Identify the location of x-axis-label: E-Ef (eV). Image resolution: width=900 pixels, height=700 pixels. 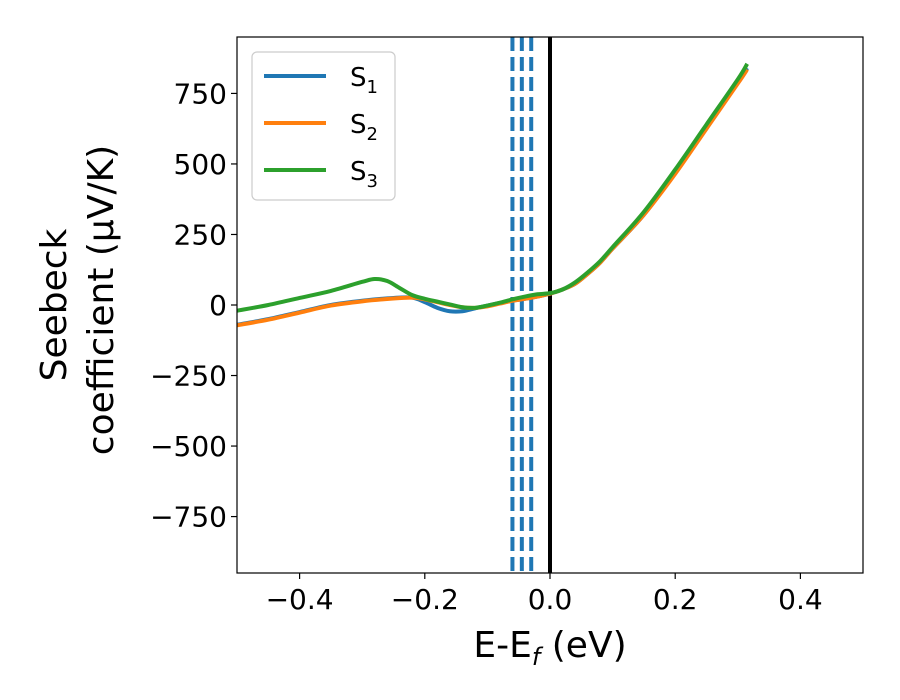
(549, 648).